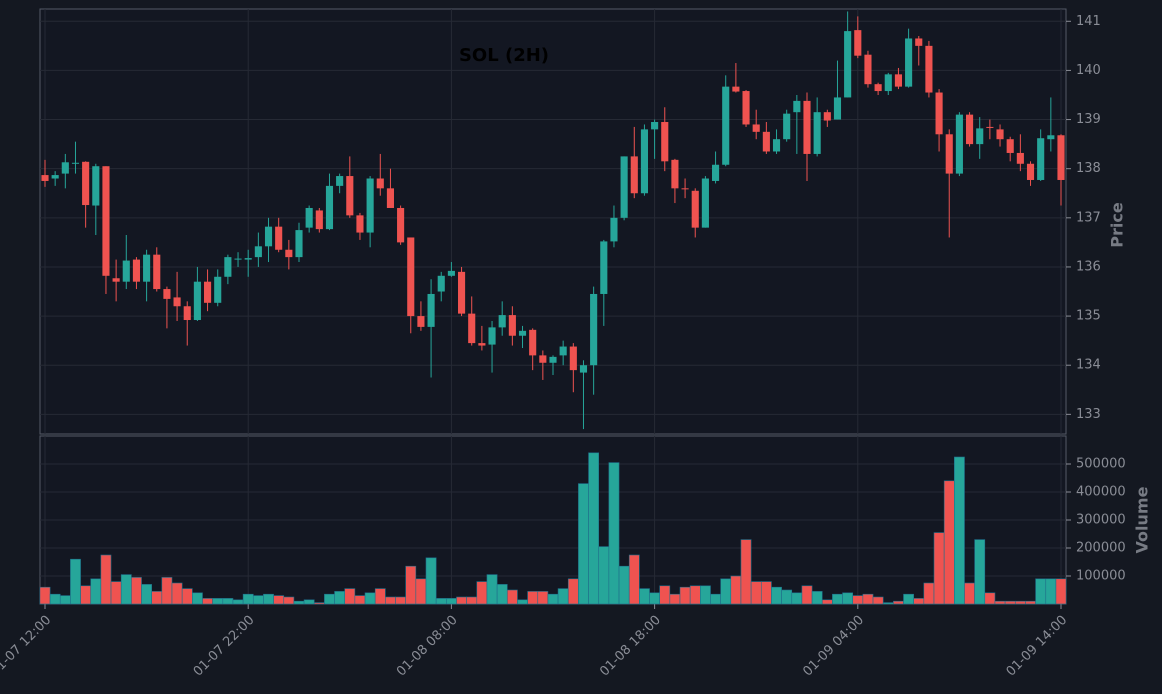 The image size is (1162, 694). What do you see at coordinates (1088, 70) in the screenshot?
I see `y-tick-label: 140` at bounding box center [1088, 70].